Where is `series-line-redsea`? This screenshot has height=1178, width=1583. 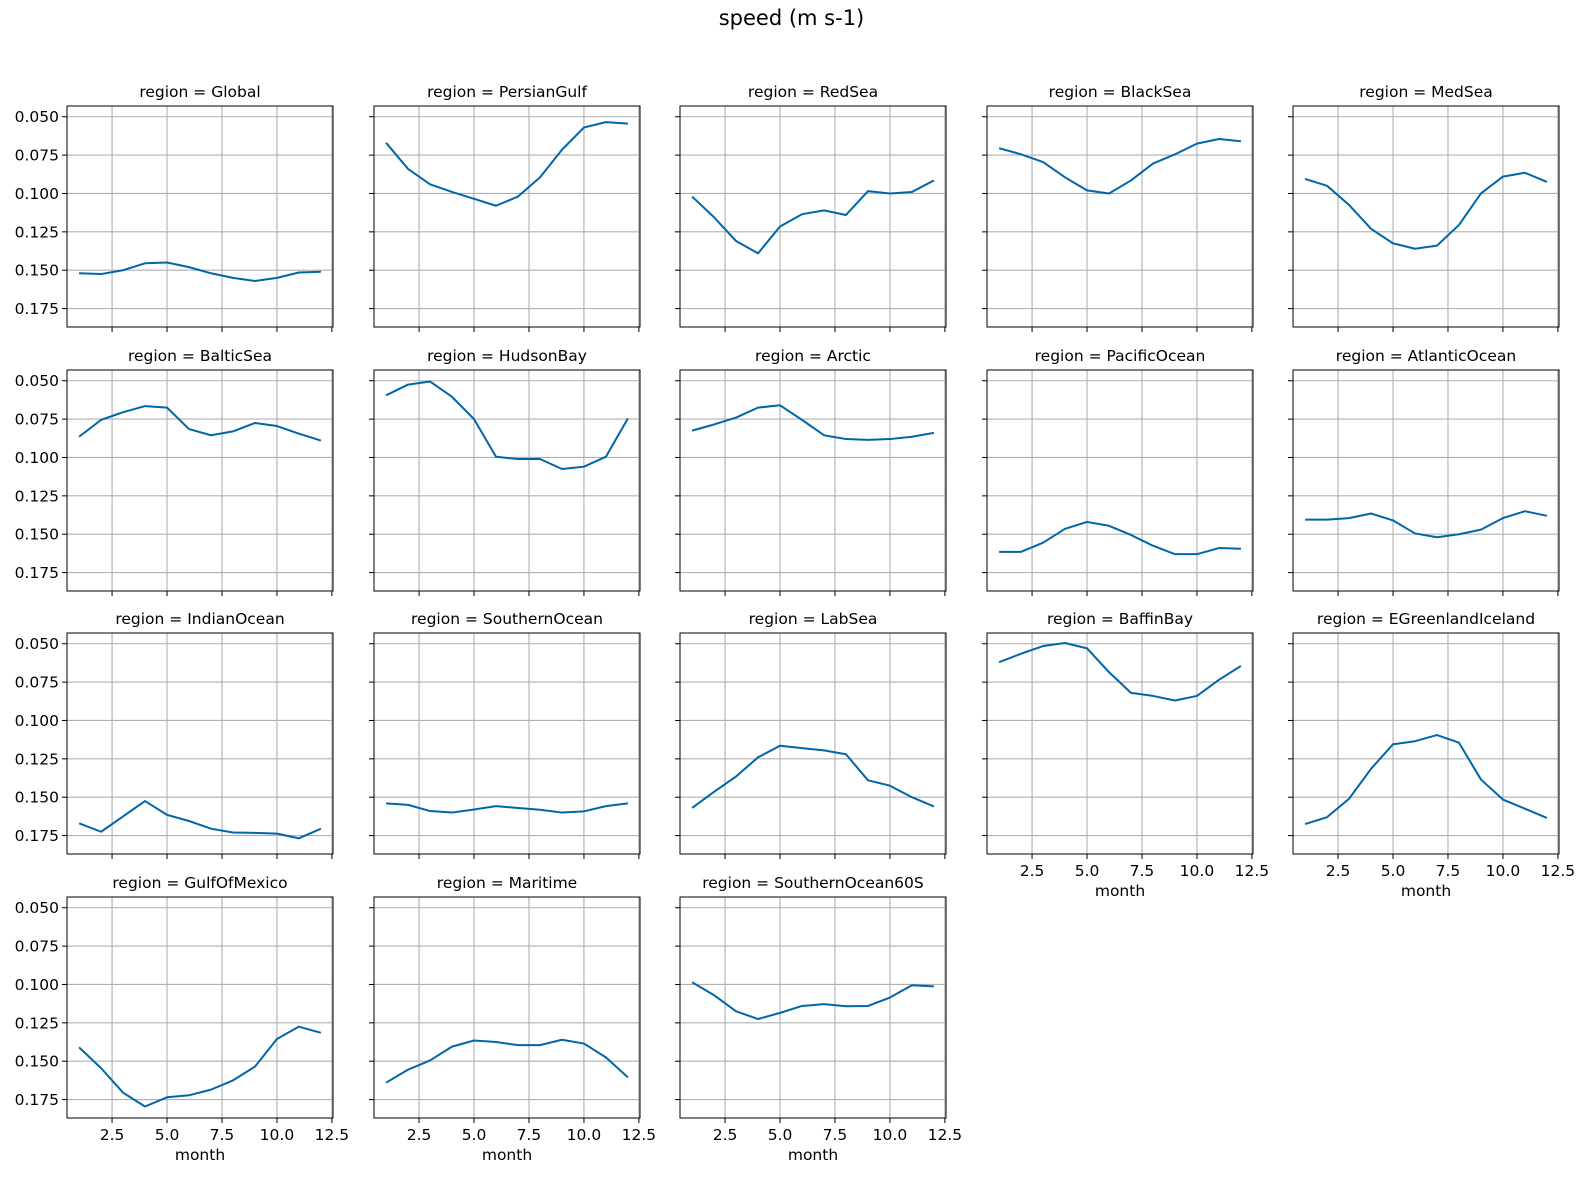 series-line-redsea is located at coordinates (813, 217).